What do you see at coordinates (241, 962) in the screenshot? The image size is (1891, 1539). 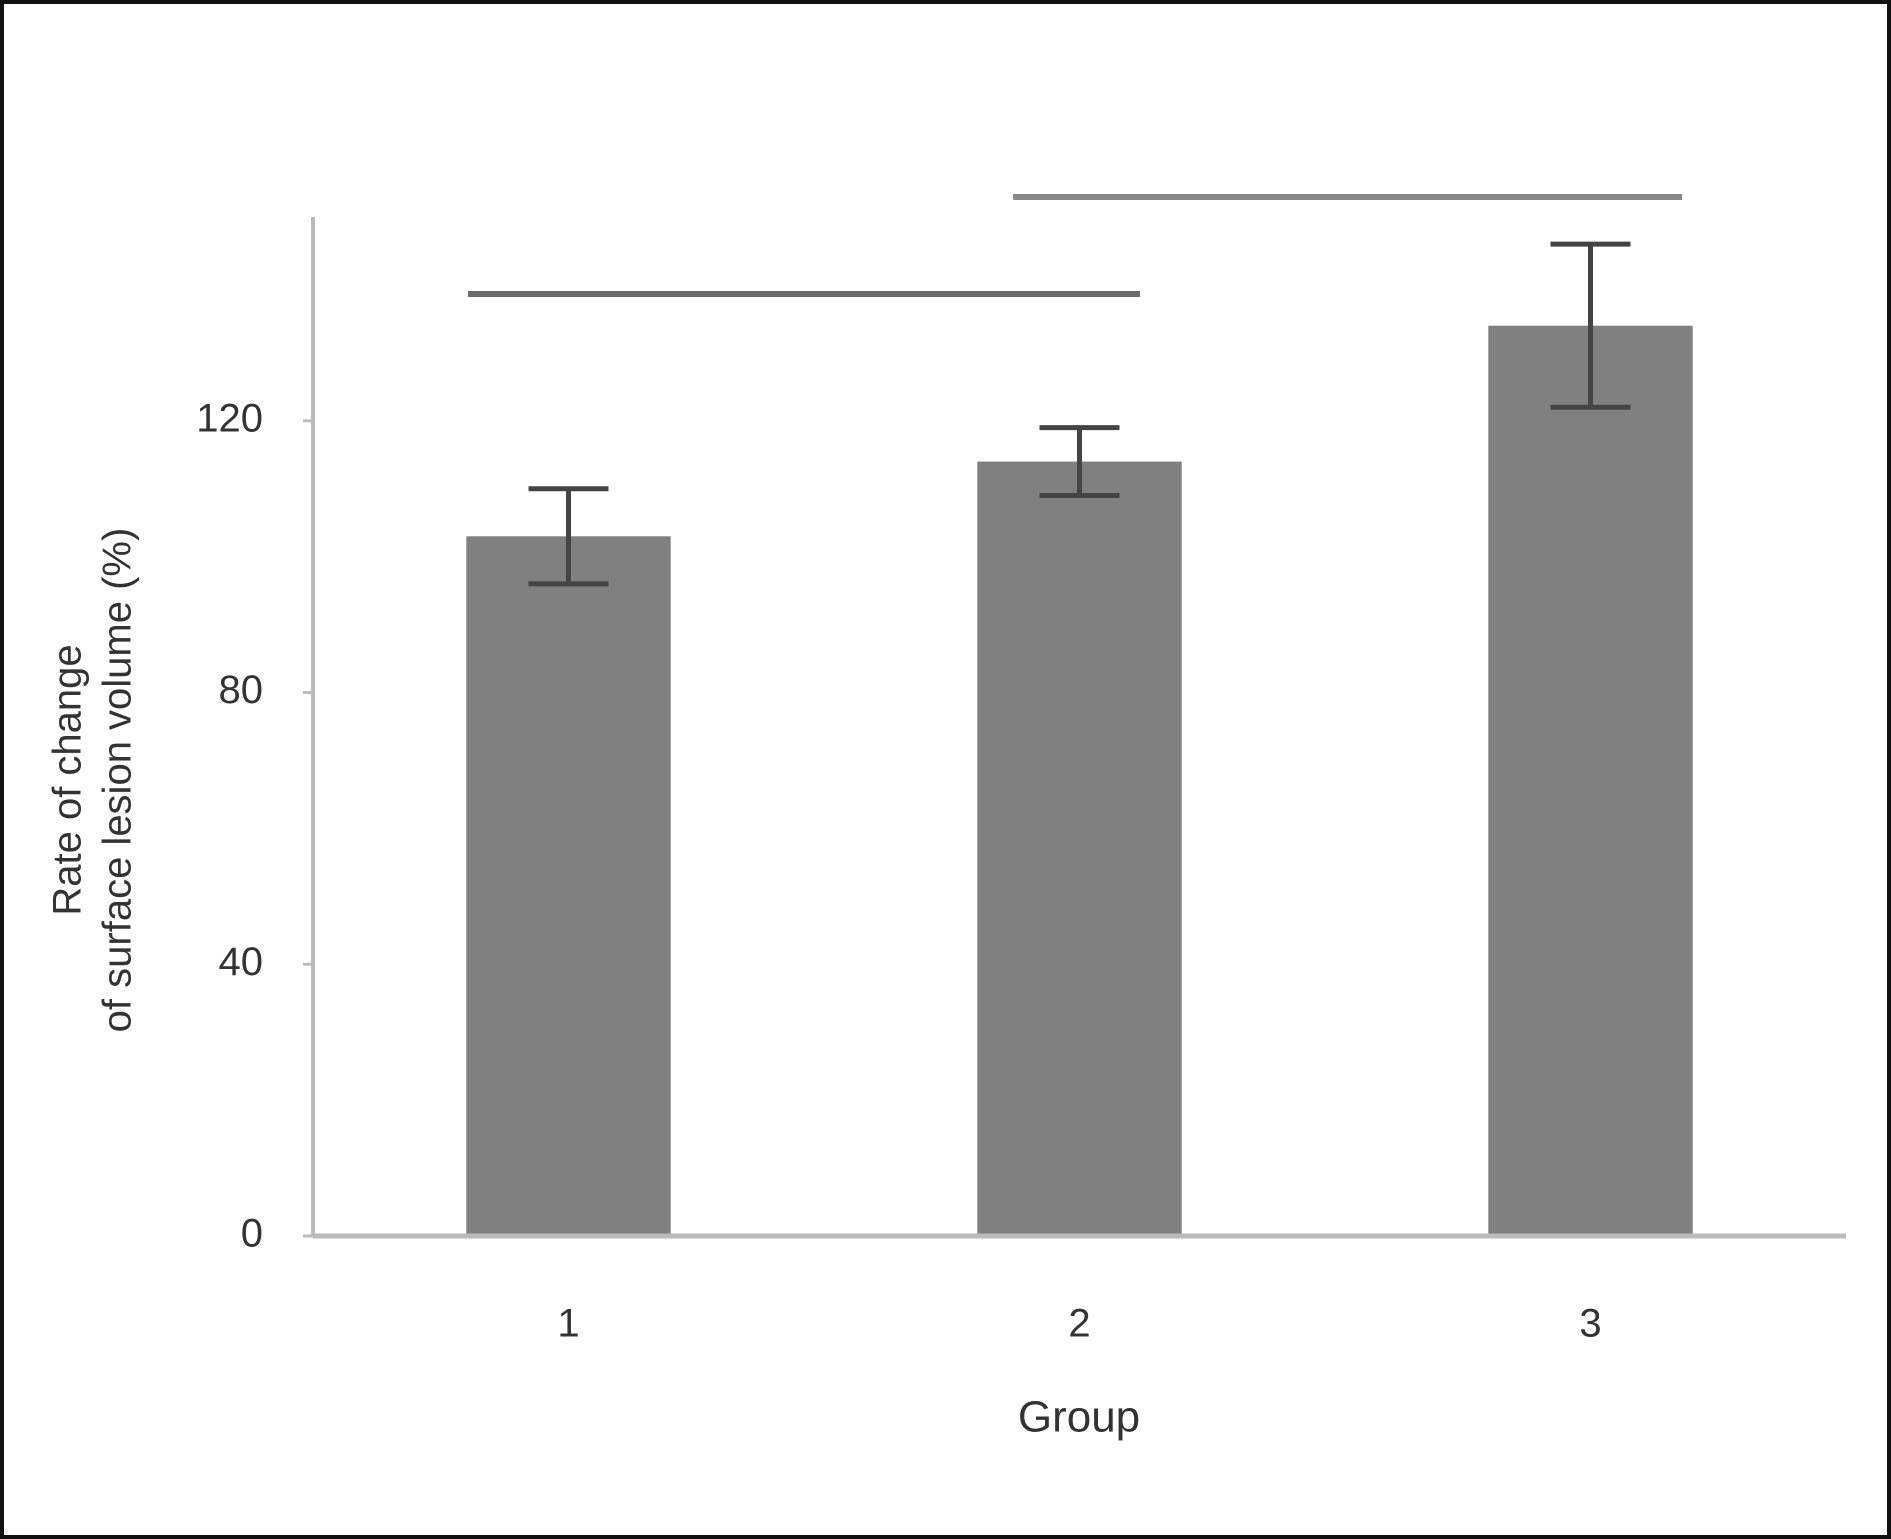 I see `y-tick-label: 40` at bounding box center [241, 962].